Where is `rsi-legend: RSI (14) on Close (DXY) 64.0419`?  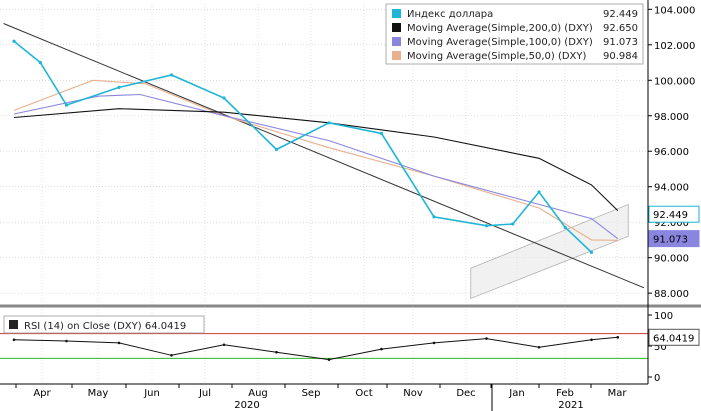 rsi-legend: RSI (14) on Close (DXY) 64.0419 is located at coordinates (104, 324).